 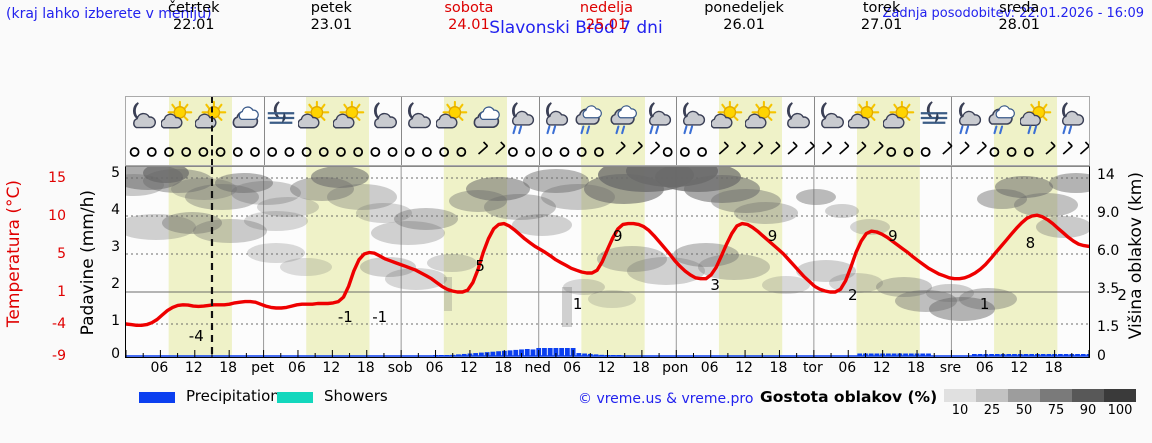 What do you see at coordinates (59, 356) in the screenshot?
I see `temperature-tick--9: -9` at bounding box center [59, 356].